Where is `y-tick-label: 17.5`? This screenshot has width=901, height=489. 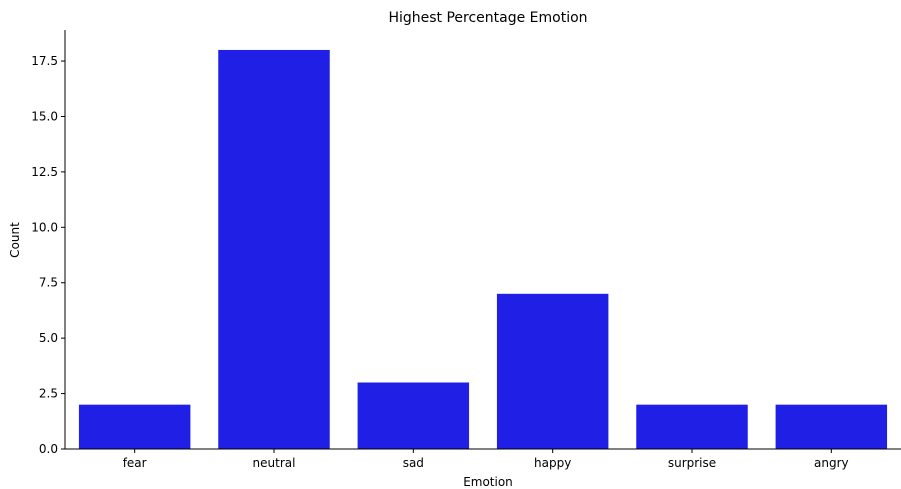 y-tick-label: 17.5 is located at coordinates (44, 61).